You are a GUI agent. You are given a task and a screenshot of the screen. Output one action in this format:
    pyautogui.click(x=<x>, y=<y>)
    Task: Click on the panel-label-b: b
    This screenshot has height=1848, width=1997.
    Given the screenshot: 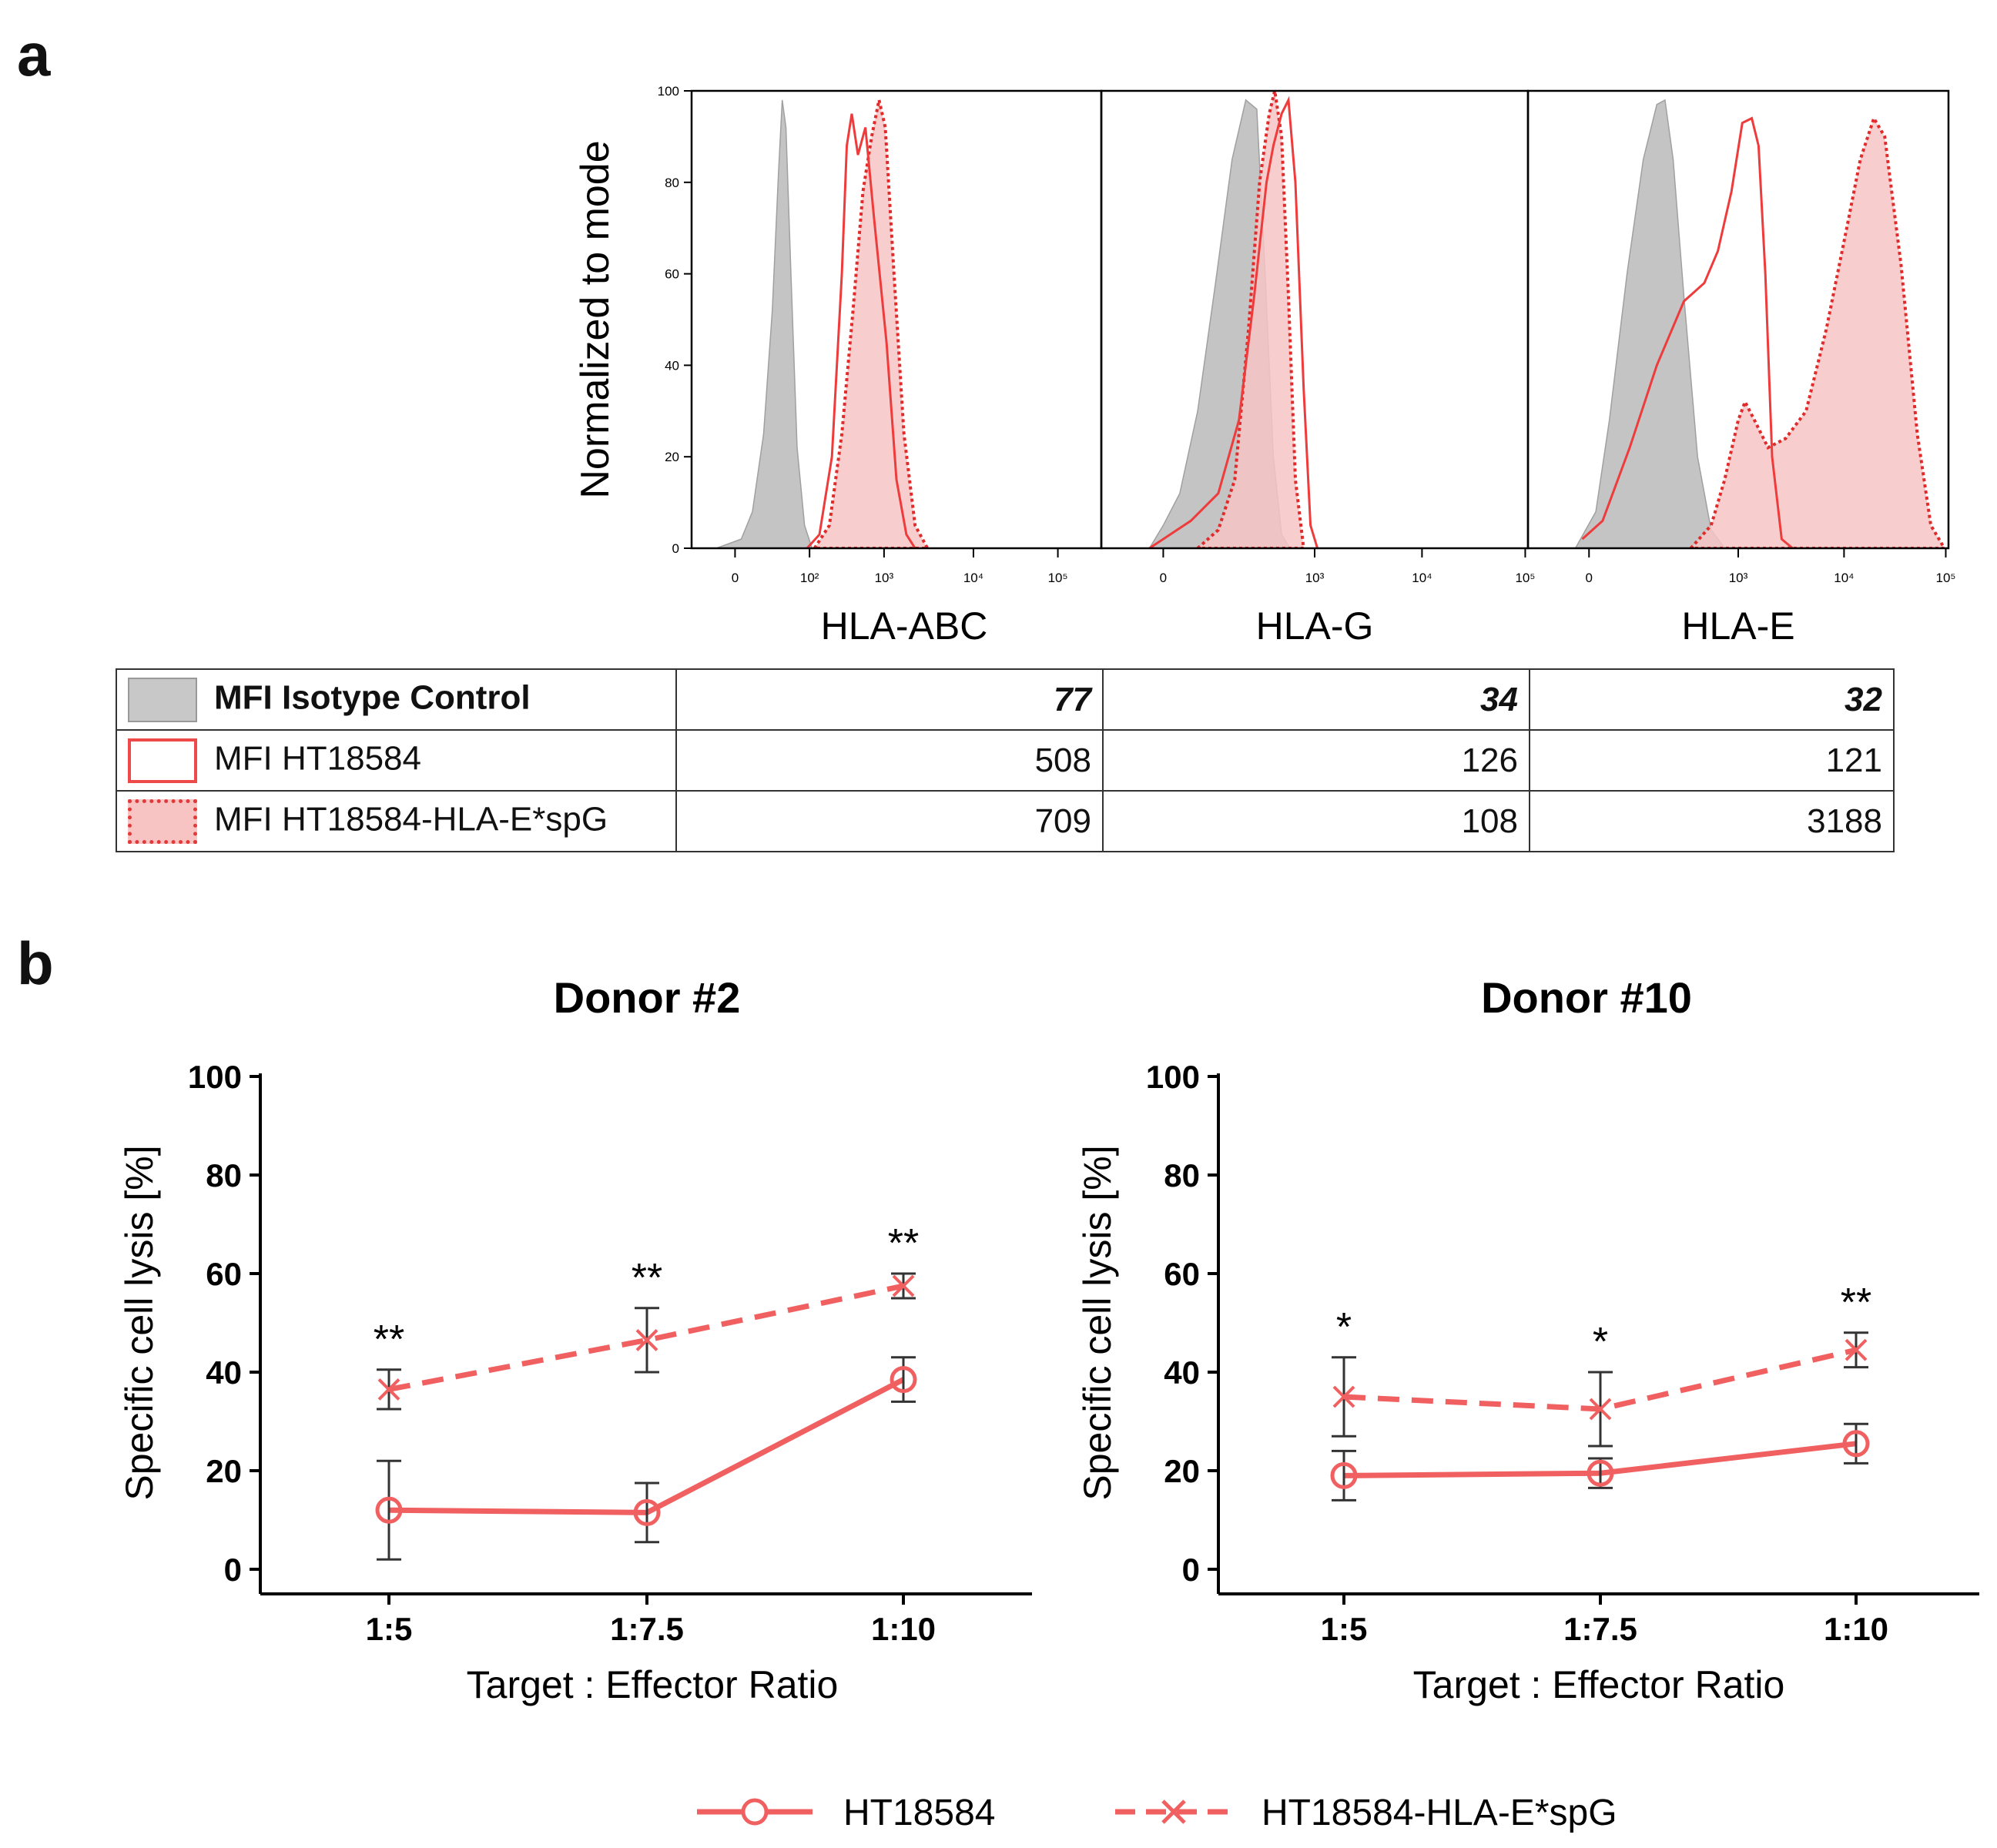 What is the action you would take?
    pyautogui.click(x=35, y=963)
    